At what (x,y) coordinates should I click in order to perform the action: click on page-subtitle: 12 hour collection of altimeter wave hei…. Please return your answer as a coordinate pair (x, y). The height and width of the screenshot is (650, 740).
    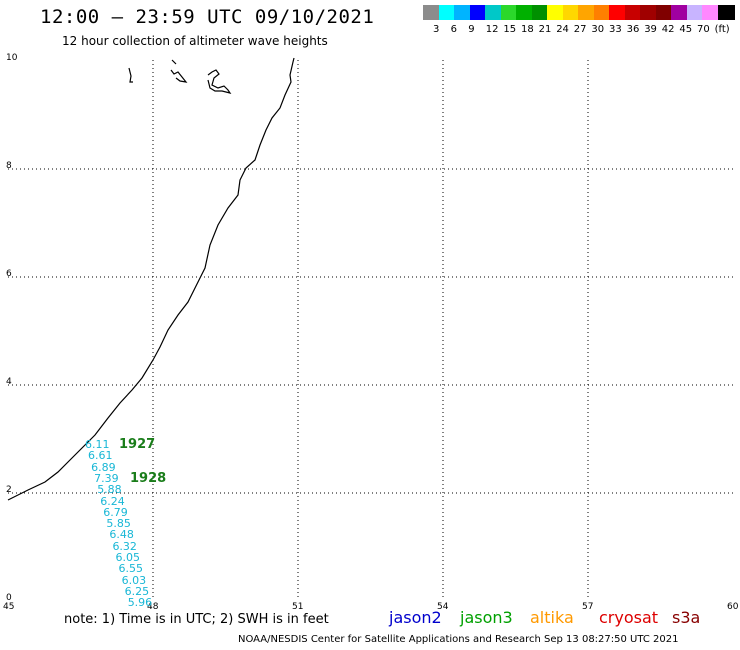
    Looking at the image, I should click on (195, 41).